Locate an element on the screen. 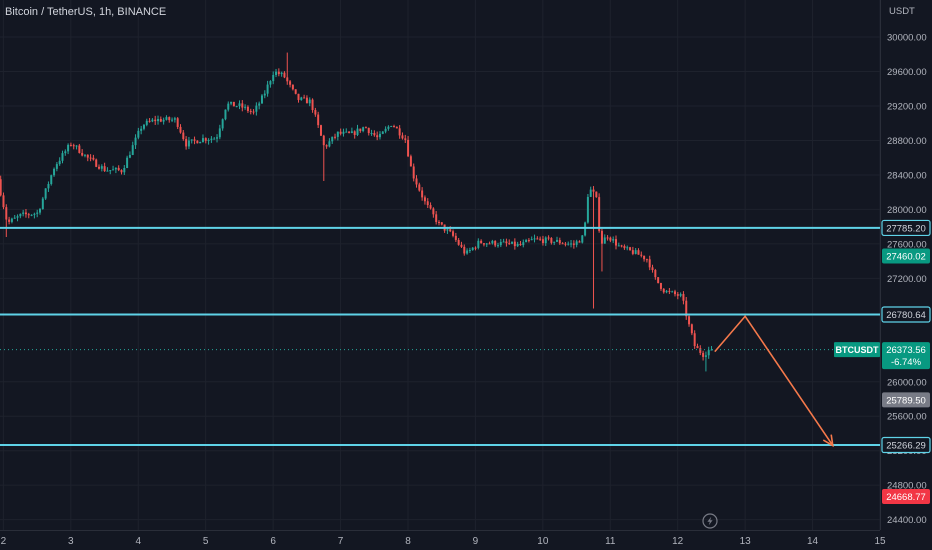 This screenshot has width=932, height=550. y-tick-label: 28000.00 is located at coordinates (907, 210).